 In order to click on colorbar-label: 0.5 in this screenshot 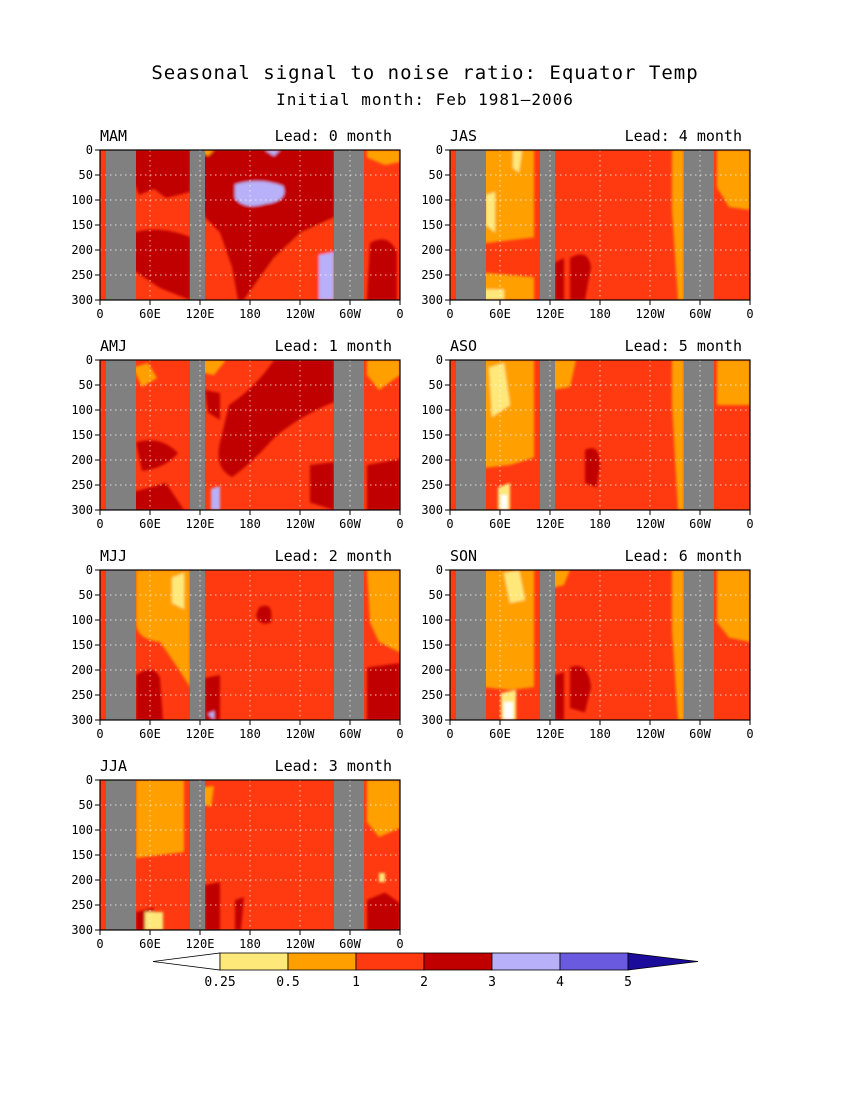, I will do `click(287, 982)`.